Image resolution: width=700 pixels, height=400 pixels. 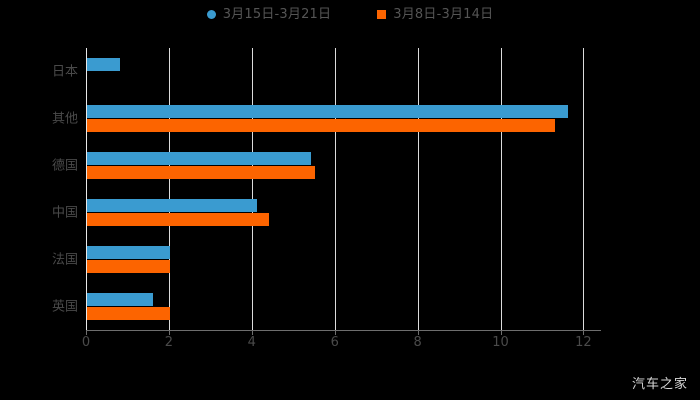 What do you see at coordinates (104, 64) in the screenshot?
I see `bar-日本-series-1` at bounding box center [104, 64].